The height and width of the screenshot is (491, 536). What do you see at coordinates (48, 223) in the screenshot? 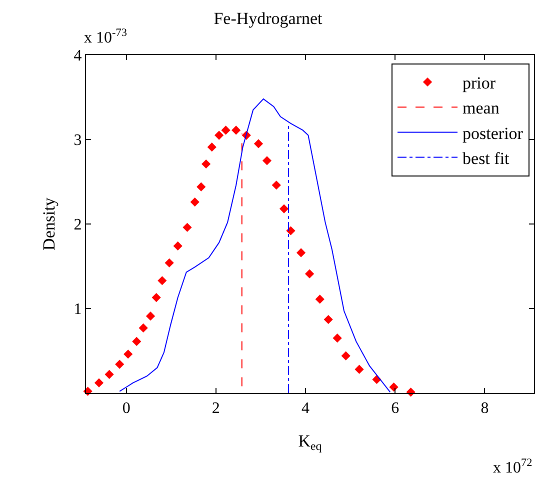
I see `y-axis-title: Density` at bounding box center [48, 223].